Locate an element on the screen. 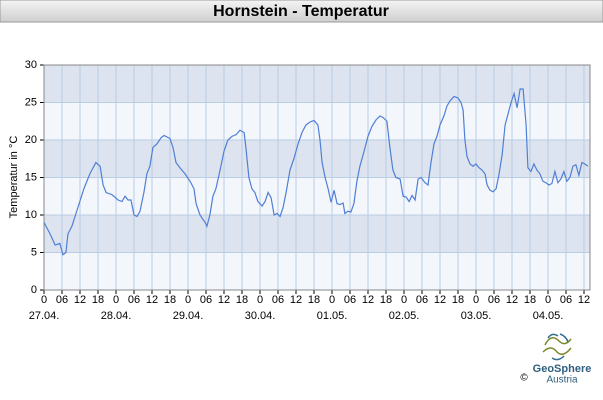  logo: GeoSphere Austria © is located at coordinates (556, 359).